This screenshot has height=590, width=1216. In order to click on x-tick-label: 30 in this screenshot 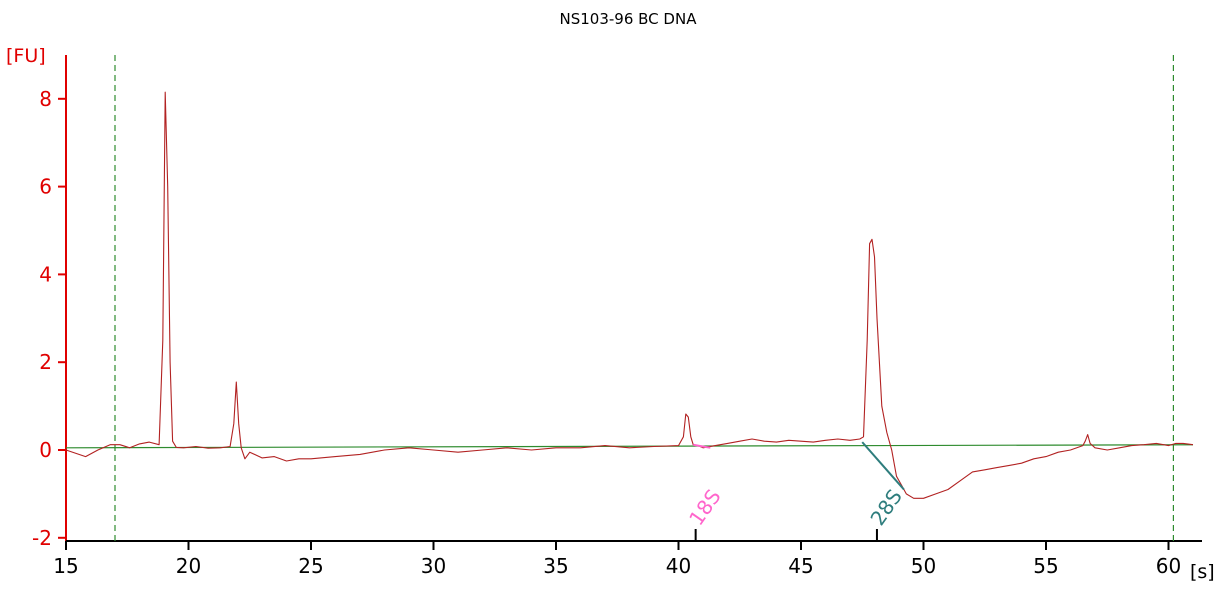, I will do `click(433, 566)`.